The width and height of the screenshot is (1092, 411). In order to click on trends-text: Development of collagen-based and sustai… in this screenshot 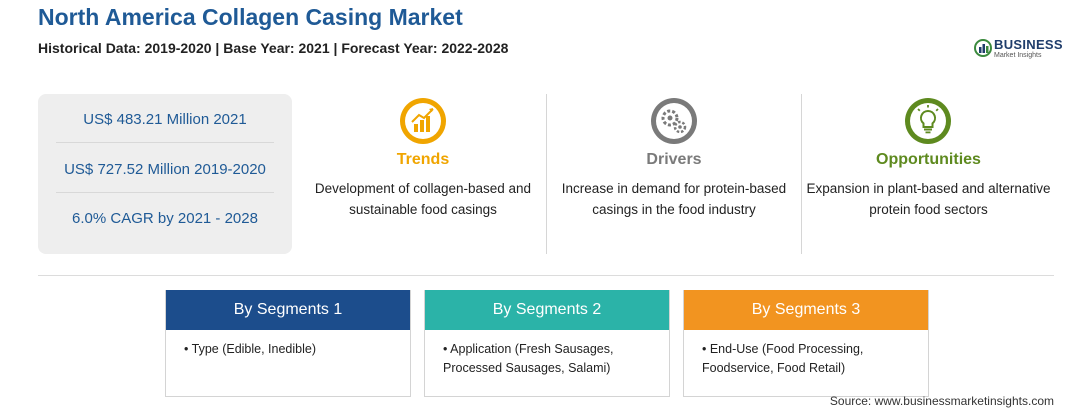, I will do `click(423, 199)`.